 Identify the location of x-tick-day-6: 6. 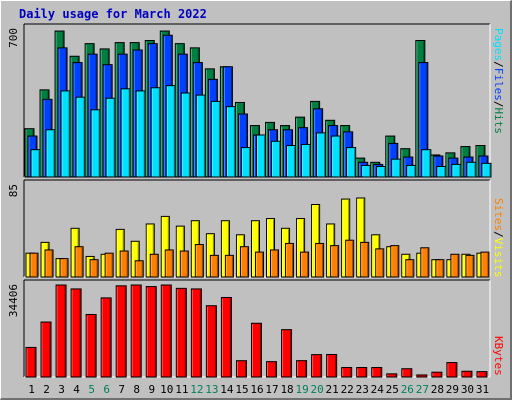
(106, 389).